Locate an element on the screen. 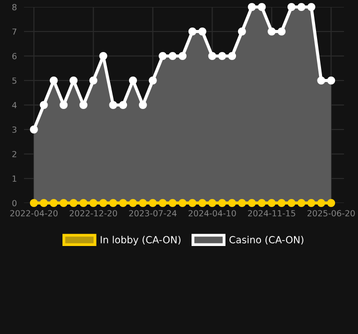 Image resolution: width=358 pixels, height=334 pixels. y-tick-label: 2 is located at coordinates (14, 154).